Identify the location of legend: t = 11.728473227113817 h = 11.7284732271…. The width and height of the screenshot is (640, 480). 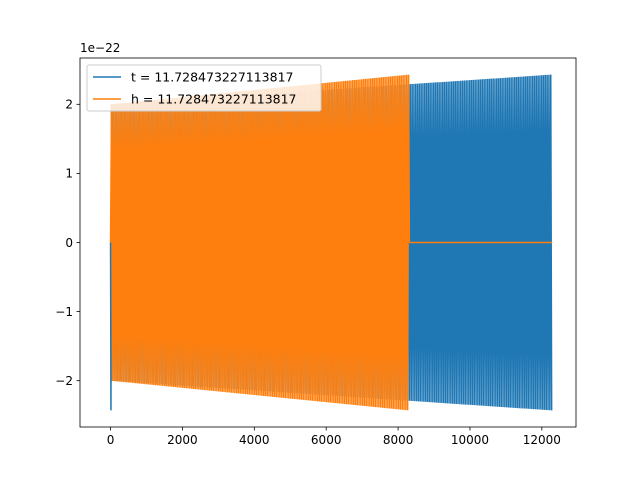
(204, 88).